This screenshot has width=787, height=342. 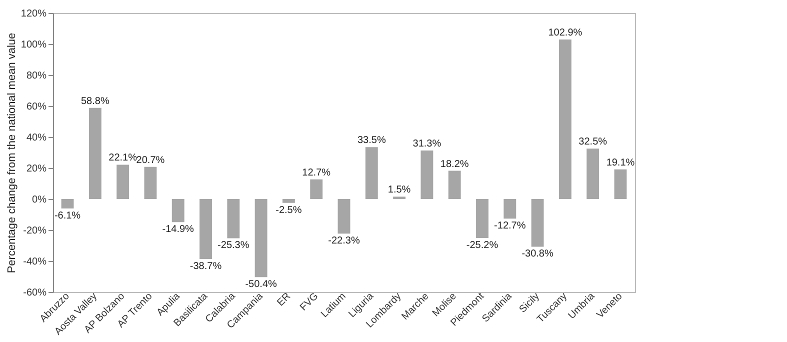 I want to click on data-label: -2.5%, so click(x=289, y=210).